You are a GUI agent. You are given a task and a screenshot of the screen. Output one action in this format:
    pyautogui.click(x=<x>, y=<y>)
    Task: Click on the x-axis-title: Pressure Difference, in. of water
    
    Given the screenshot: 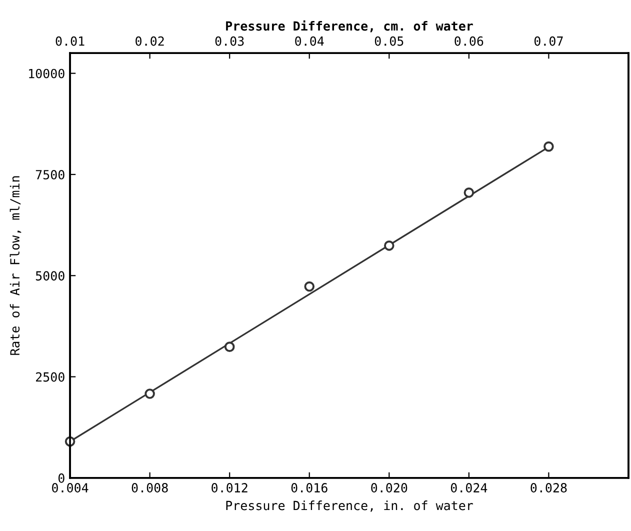 What is the action you would take?
    pyautogui.click(x=349, y=506)
    